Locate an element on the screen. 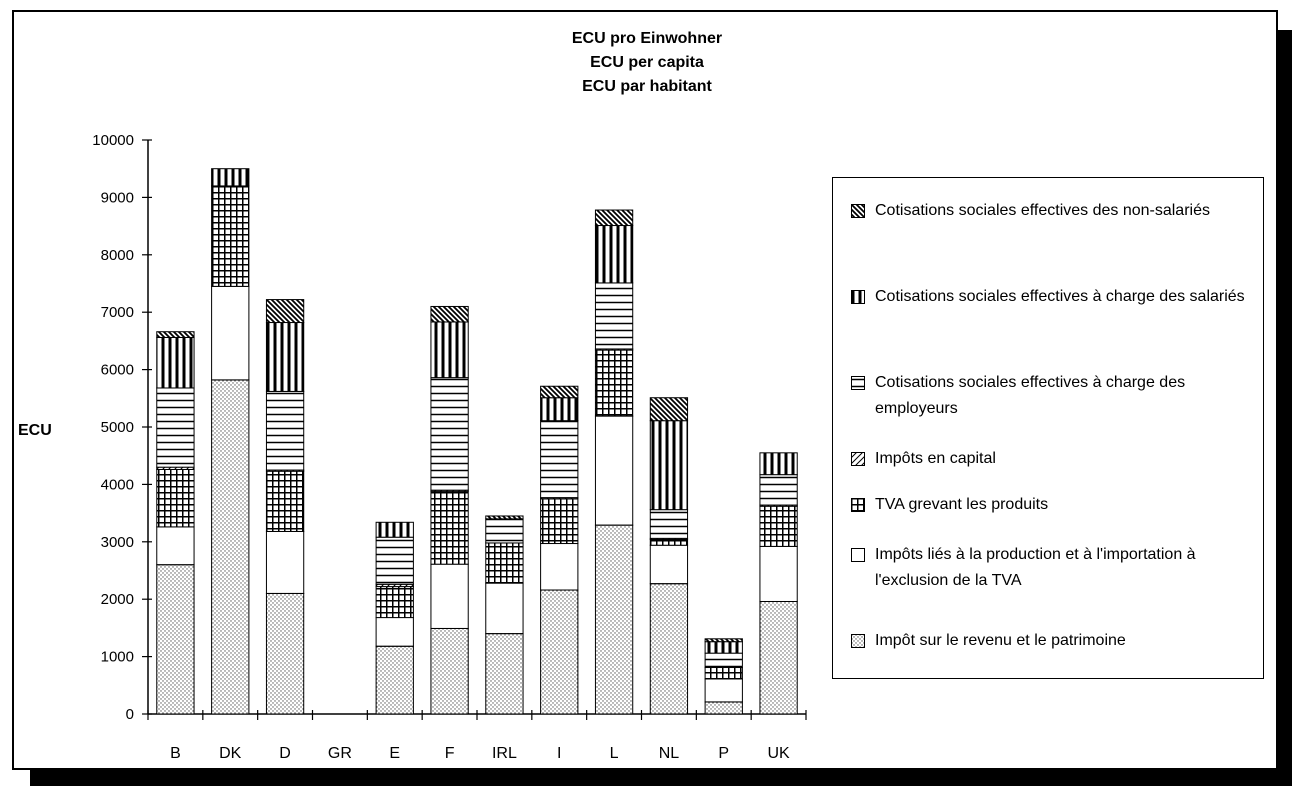 Image resolution: width=1295 pixels, height=789 pixels. x-tick-label: L is located at coordinates (614, 753).